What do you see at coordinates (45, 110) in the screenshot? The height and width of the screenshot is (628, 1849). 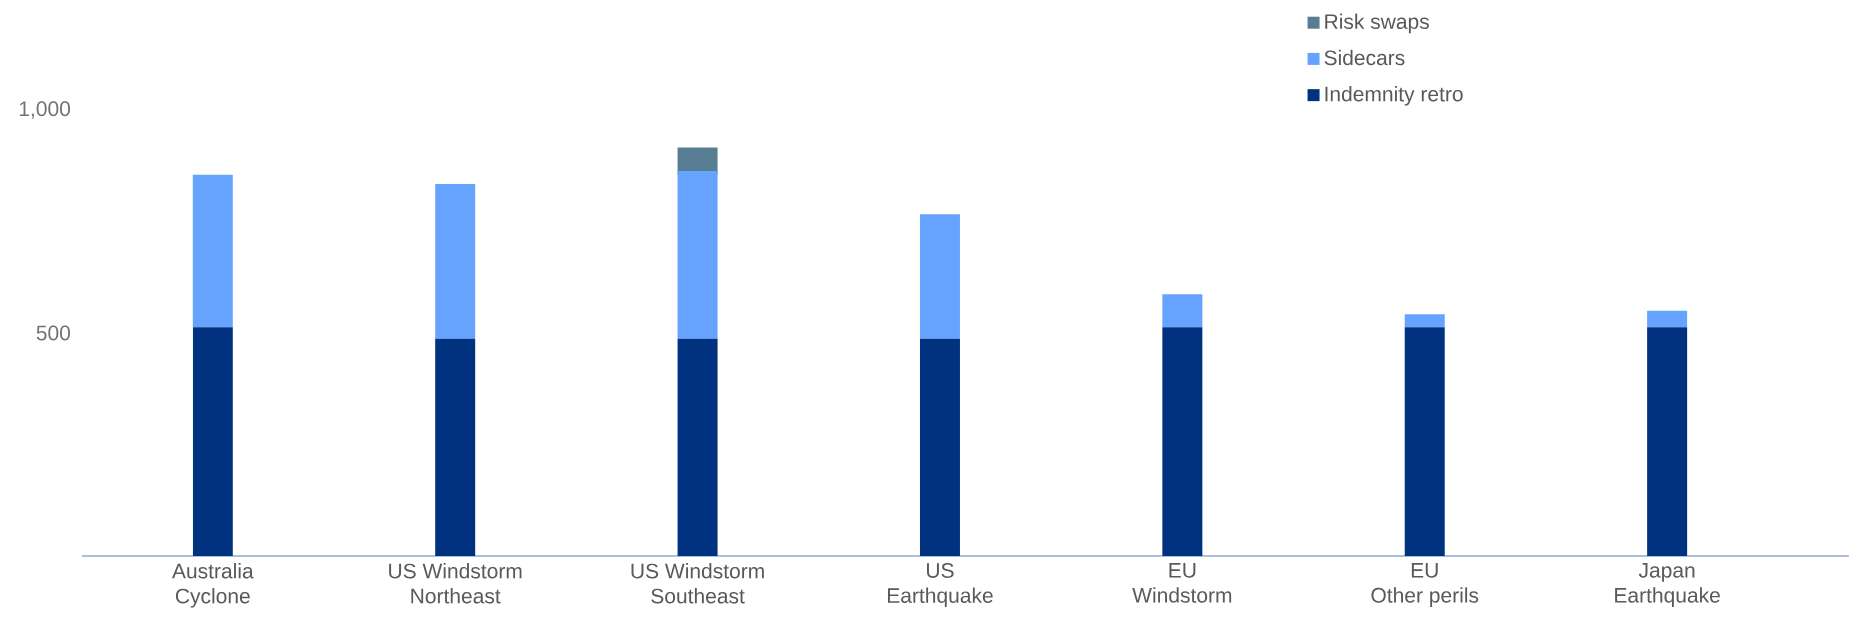 I see `y-tick-label: 1,000` at bounding box center [45, 110].